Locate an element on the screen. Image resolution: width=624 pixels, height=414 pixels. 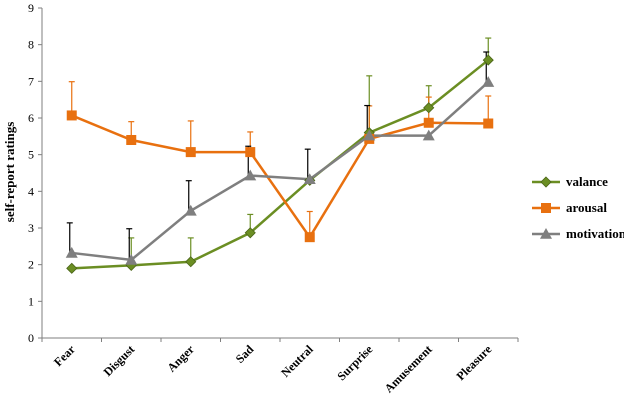
y-tick-label: 2 is located at coordinates (31, 265).